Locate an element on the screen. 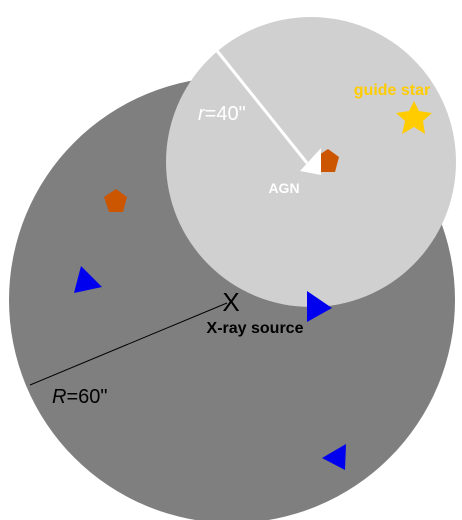 This screenshot has width=462, height=520. small-radius-value: =40" is located at coordinates (225, 114).